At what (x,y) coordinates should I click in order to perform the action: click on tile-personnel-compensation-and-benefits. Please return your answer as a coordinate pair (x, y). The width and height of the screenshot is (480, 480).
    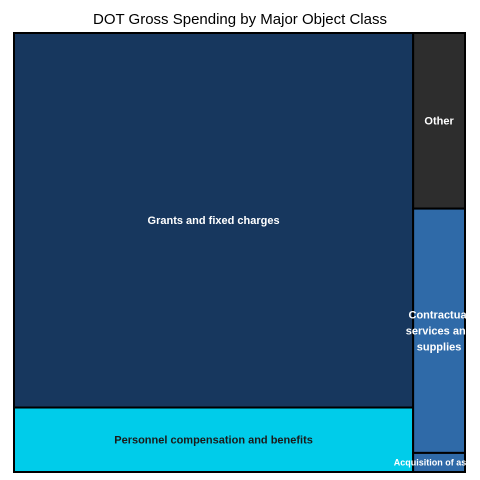
    Looking at the image, I should click on (214, 440).